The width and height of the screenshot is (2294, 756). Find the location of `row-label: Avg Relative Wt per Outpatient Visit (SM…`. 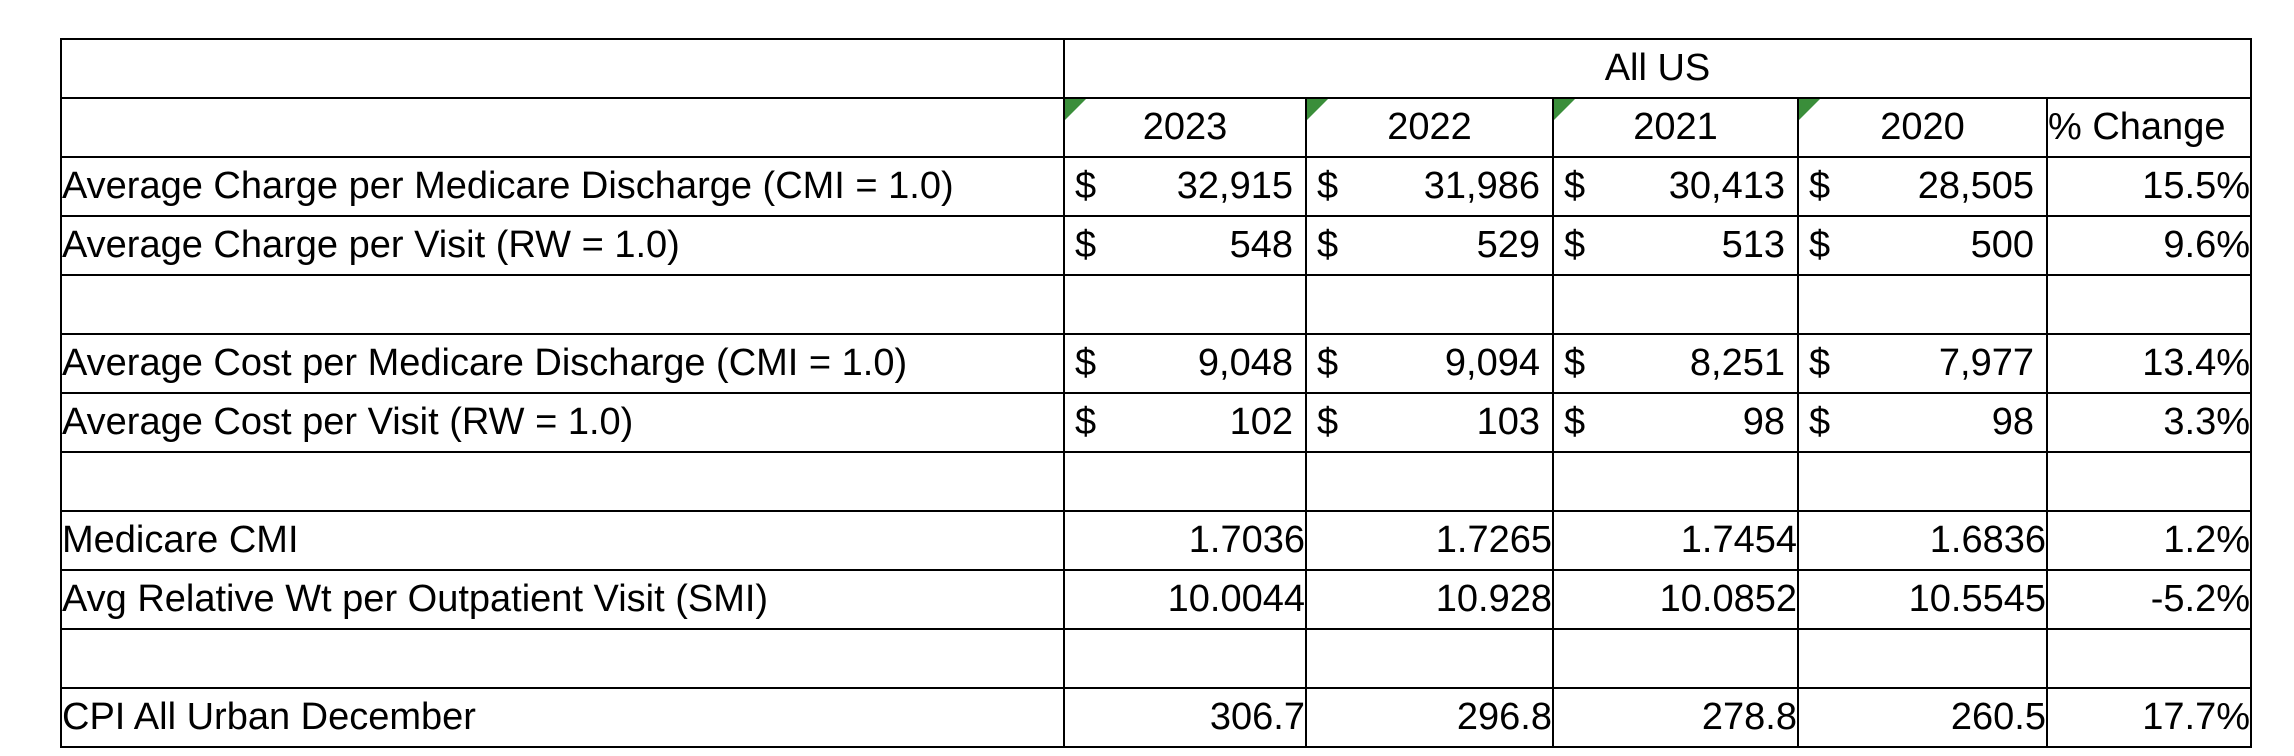

row-label: Avg Relative Wt per Outpatient Visit (SM… is located at coordinates (415, 599).